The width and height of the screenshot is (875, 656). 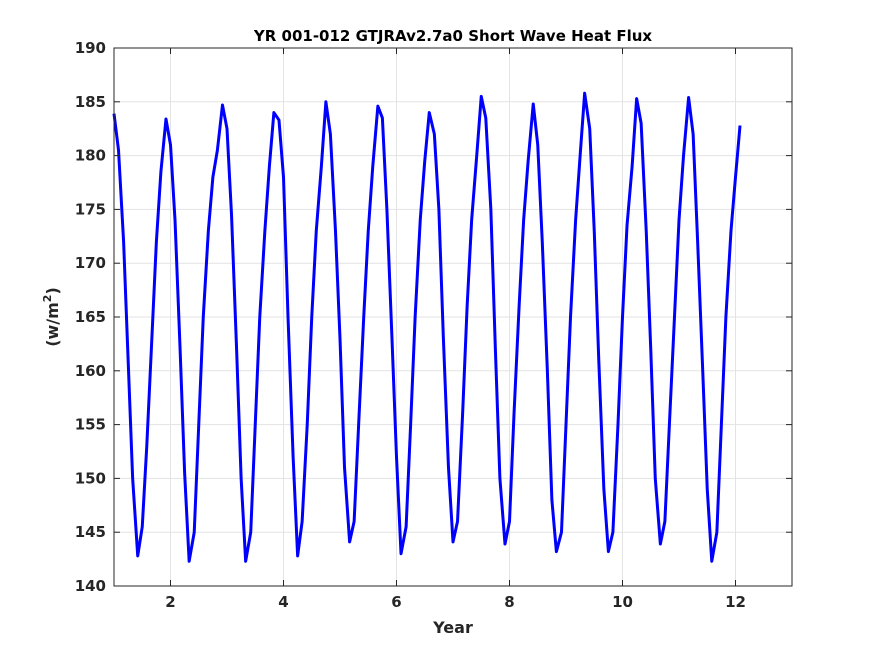 What do you see at coordinates (622, 602) in the screenshot?
I see `x-tick-label: 10` at bounding box center [622, 602].